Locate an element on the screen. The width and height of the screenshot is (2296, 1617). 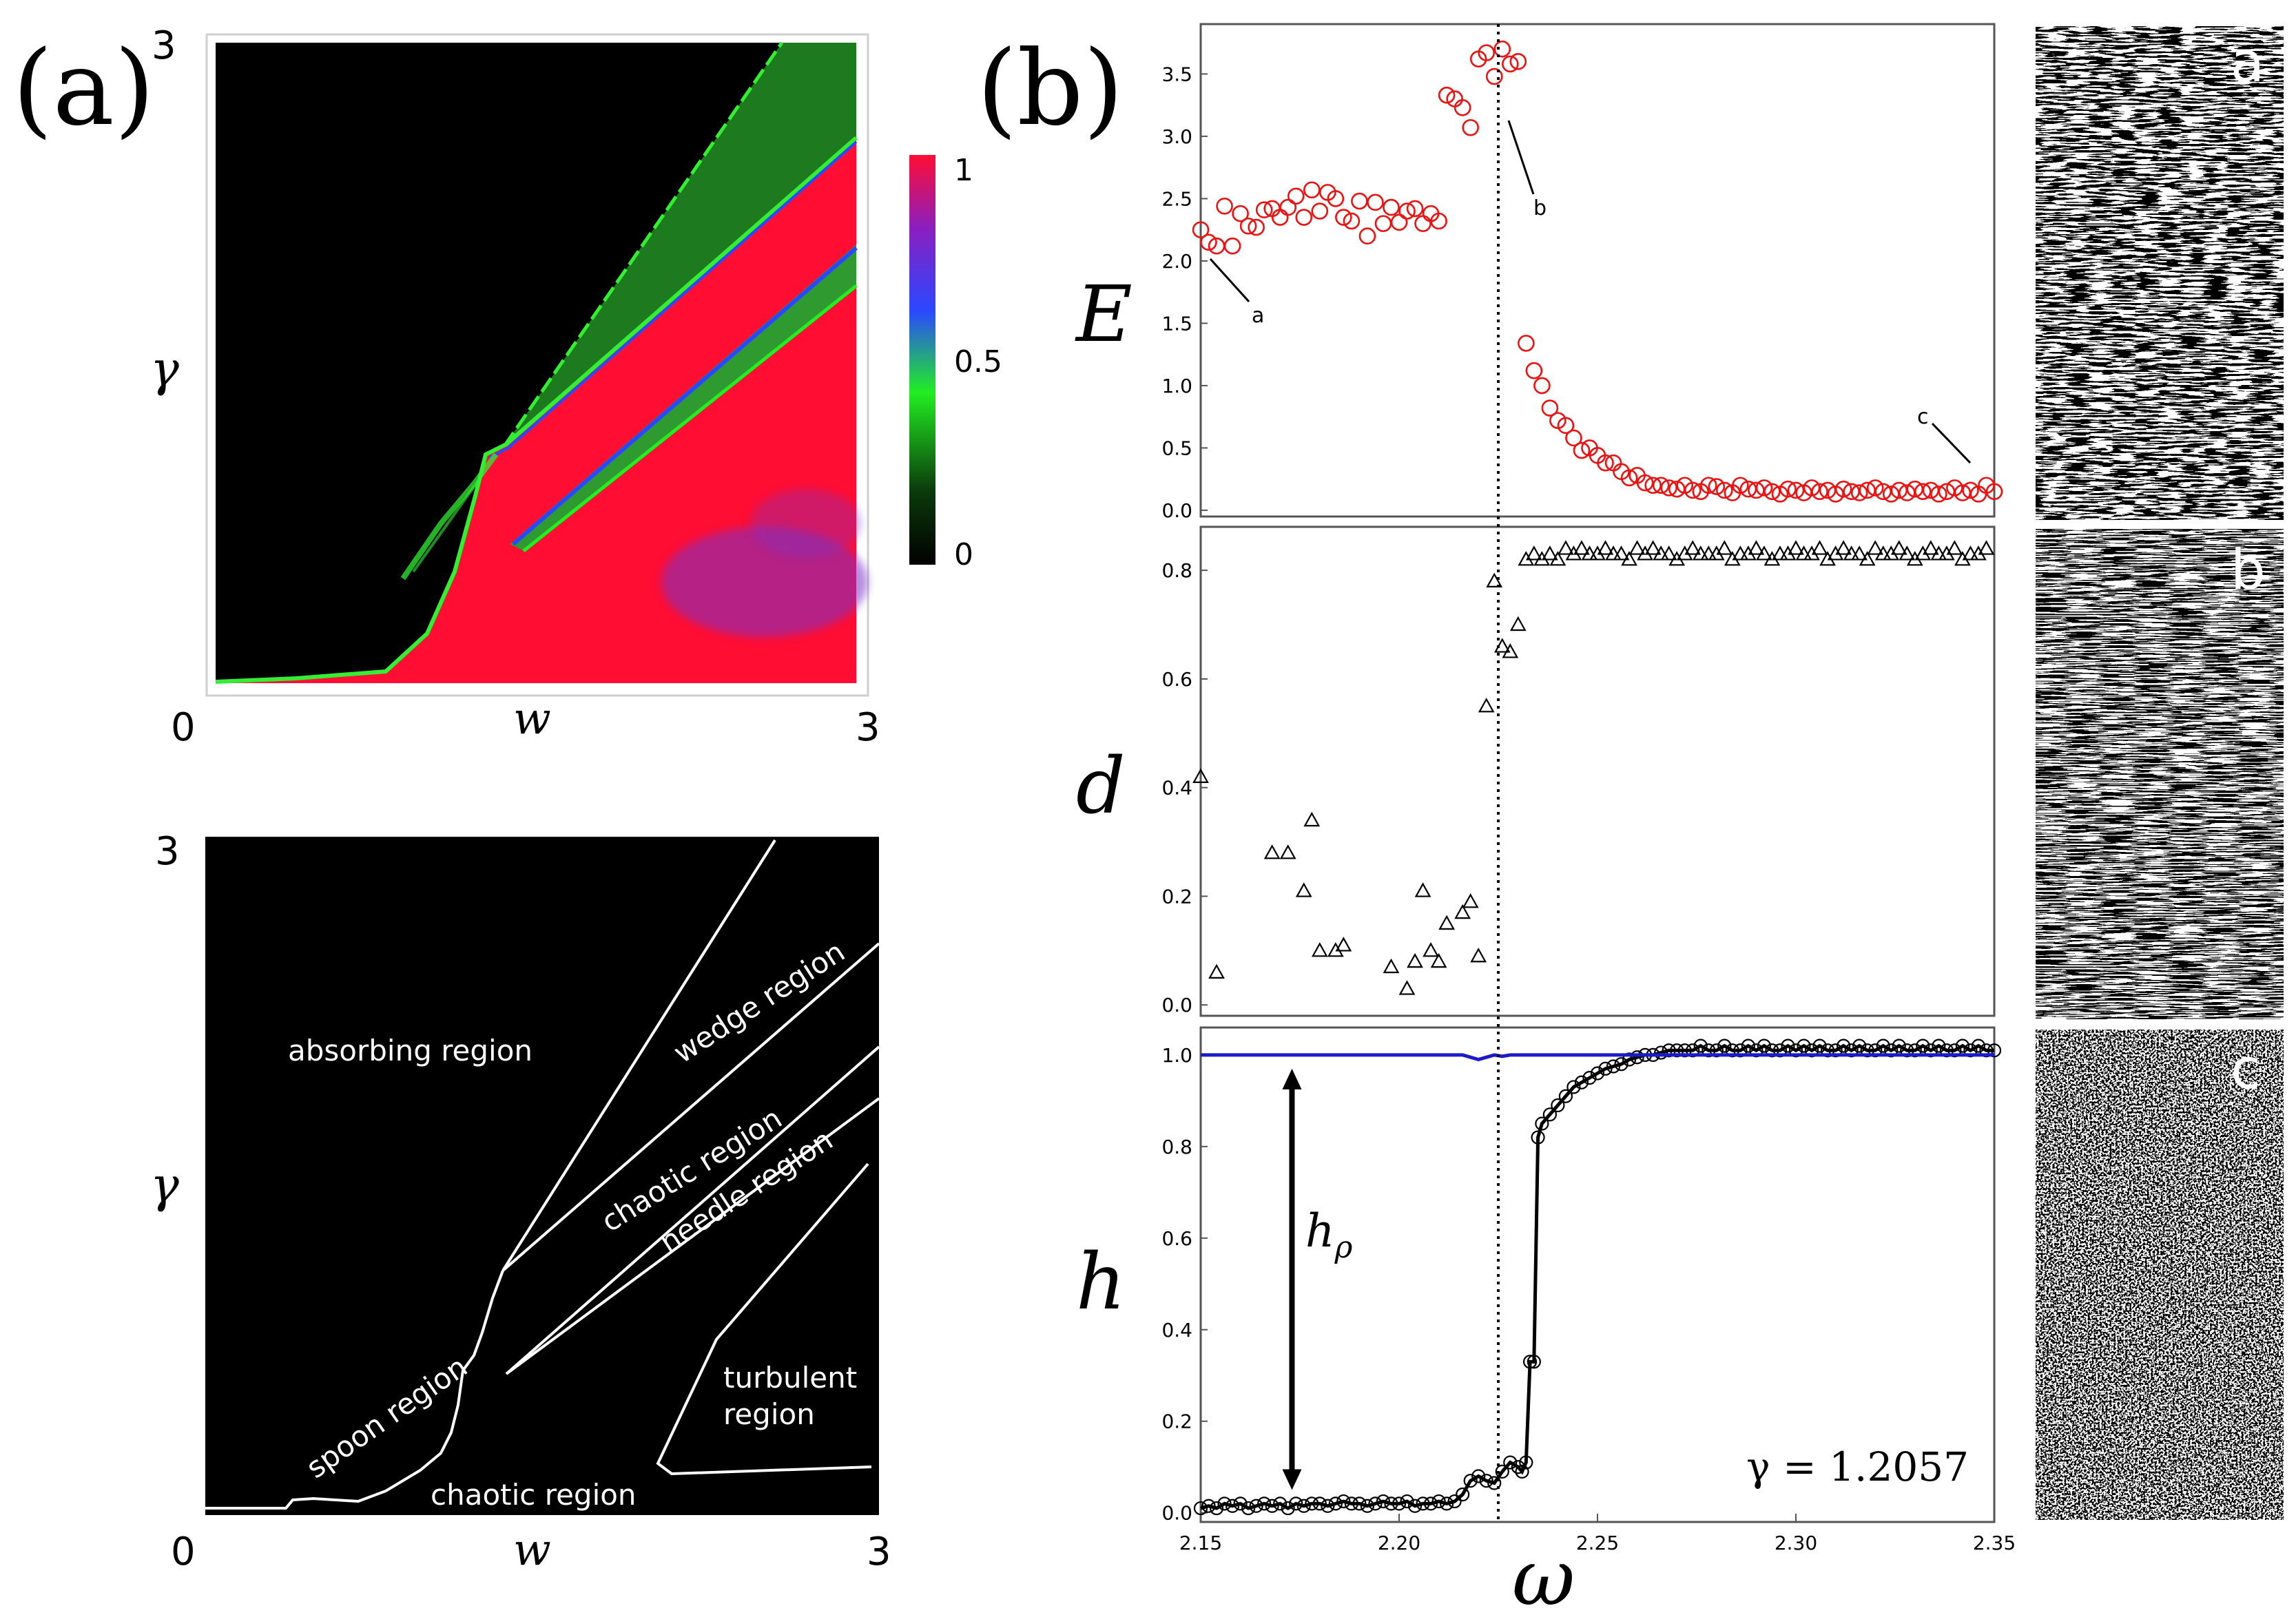
plot-h-xtick-label: 2.20 is located at coordinates (1399, 1543).